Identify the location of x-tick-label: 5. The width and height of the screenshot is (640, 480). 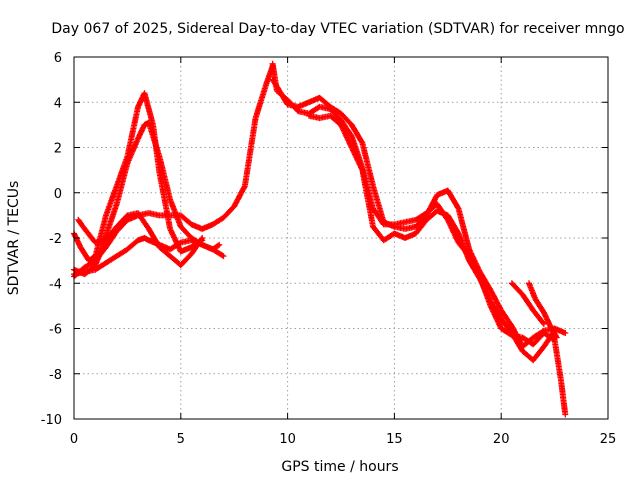
(181, 439).